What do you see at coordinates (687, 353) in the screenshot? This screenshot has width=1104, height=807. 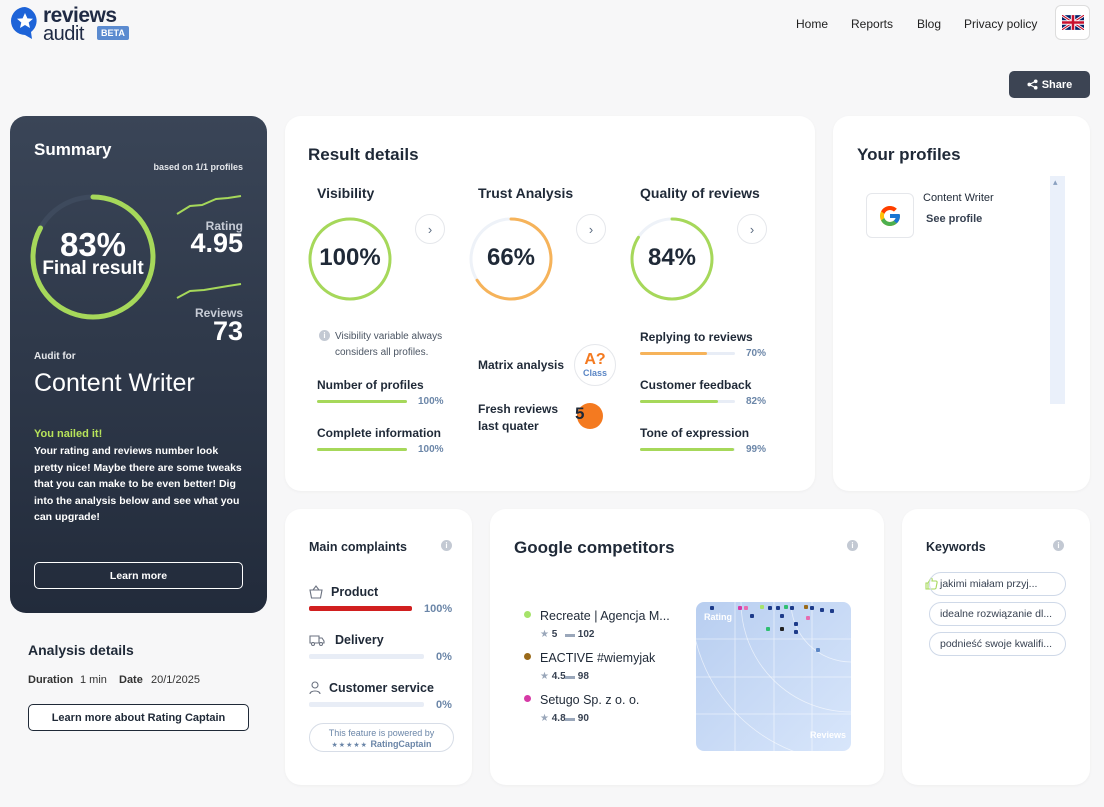 I see `replying-to-reviews-bar` at bounding box center [687, 353].